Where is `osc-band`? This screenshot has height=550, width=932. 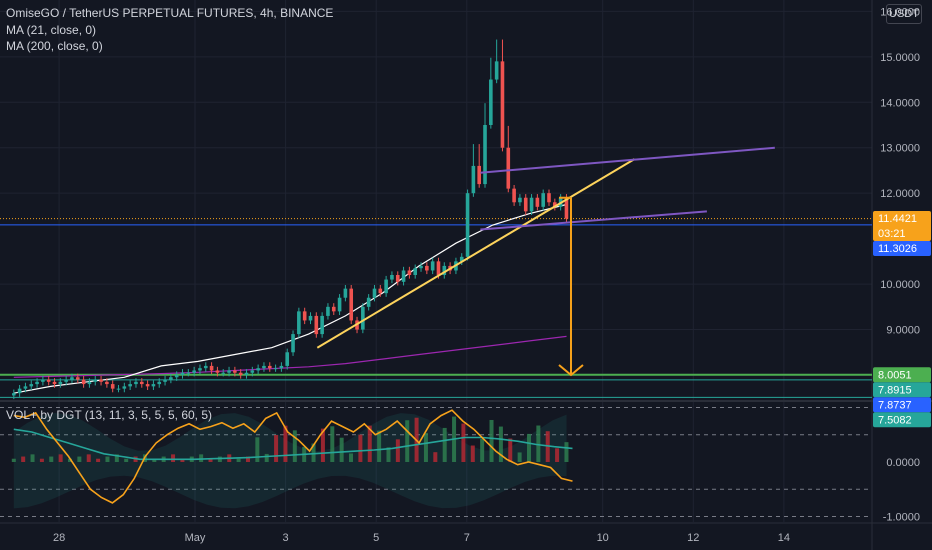
osc-band is located at coordinates (290, 461).